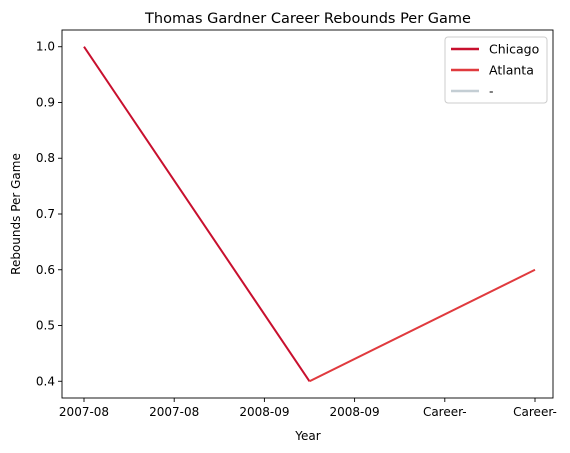 This screenshot has width=570, height=453. I want to click on legend: Chicago Atlanta -, so click(496, 70).